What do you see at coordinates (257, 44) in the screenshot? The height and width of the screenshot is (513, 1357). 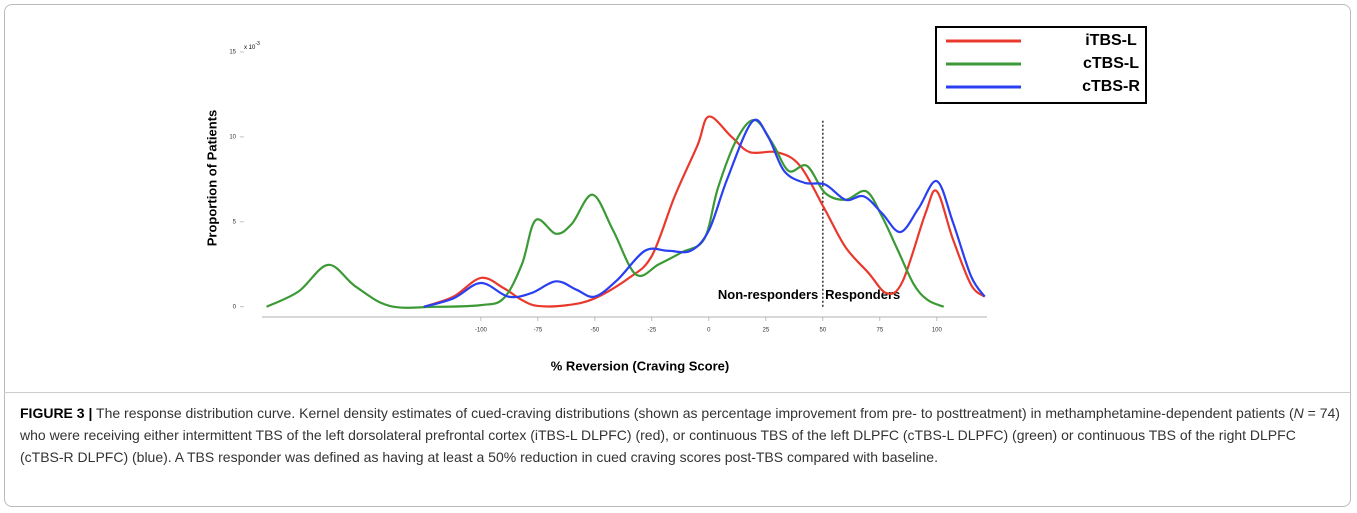 I see `y-multiplier-exponent: -3` at bounding box center [257, 44].